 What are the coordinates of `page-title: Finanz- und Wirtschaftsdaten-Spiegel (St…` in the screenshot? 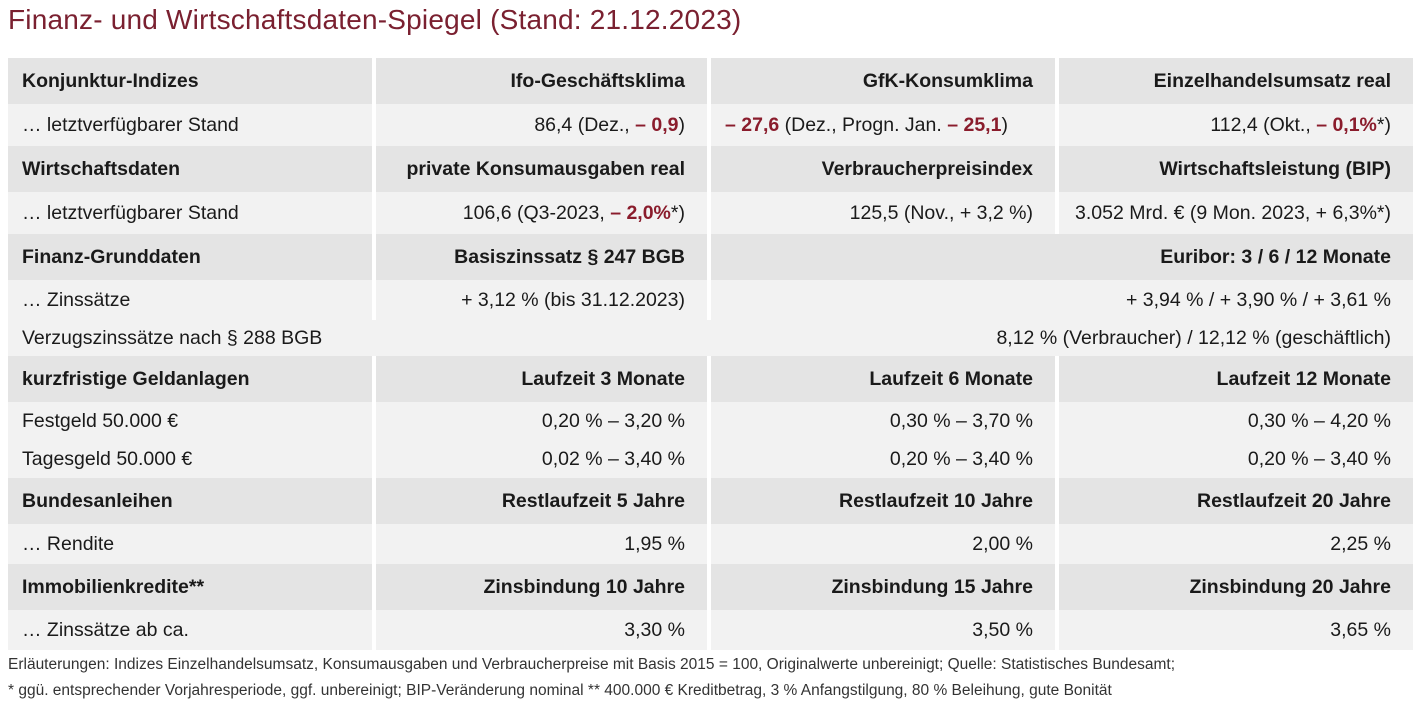 It's located at (375, 19).